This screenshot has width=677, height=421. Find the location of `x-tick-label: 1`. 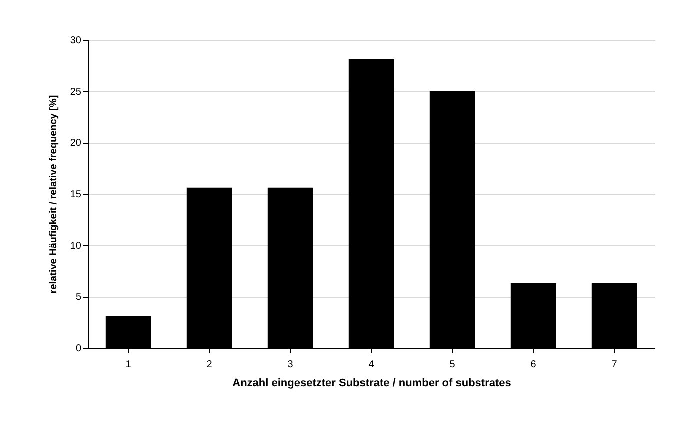

x-tick-label: 1 is located at coordinates (129, 365).